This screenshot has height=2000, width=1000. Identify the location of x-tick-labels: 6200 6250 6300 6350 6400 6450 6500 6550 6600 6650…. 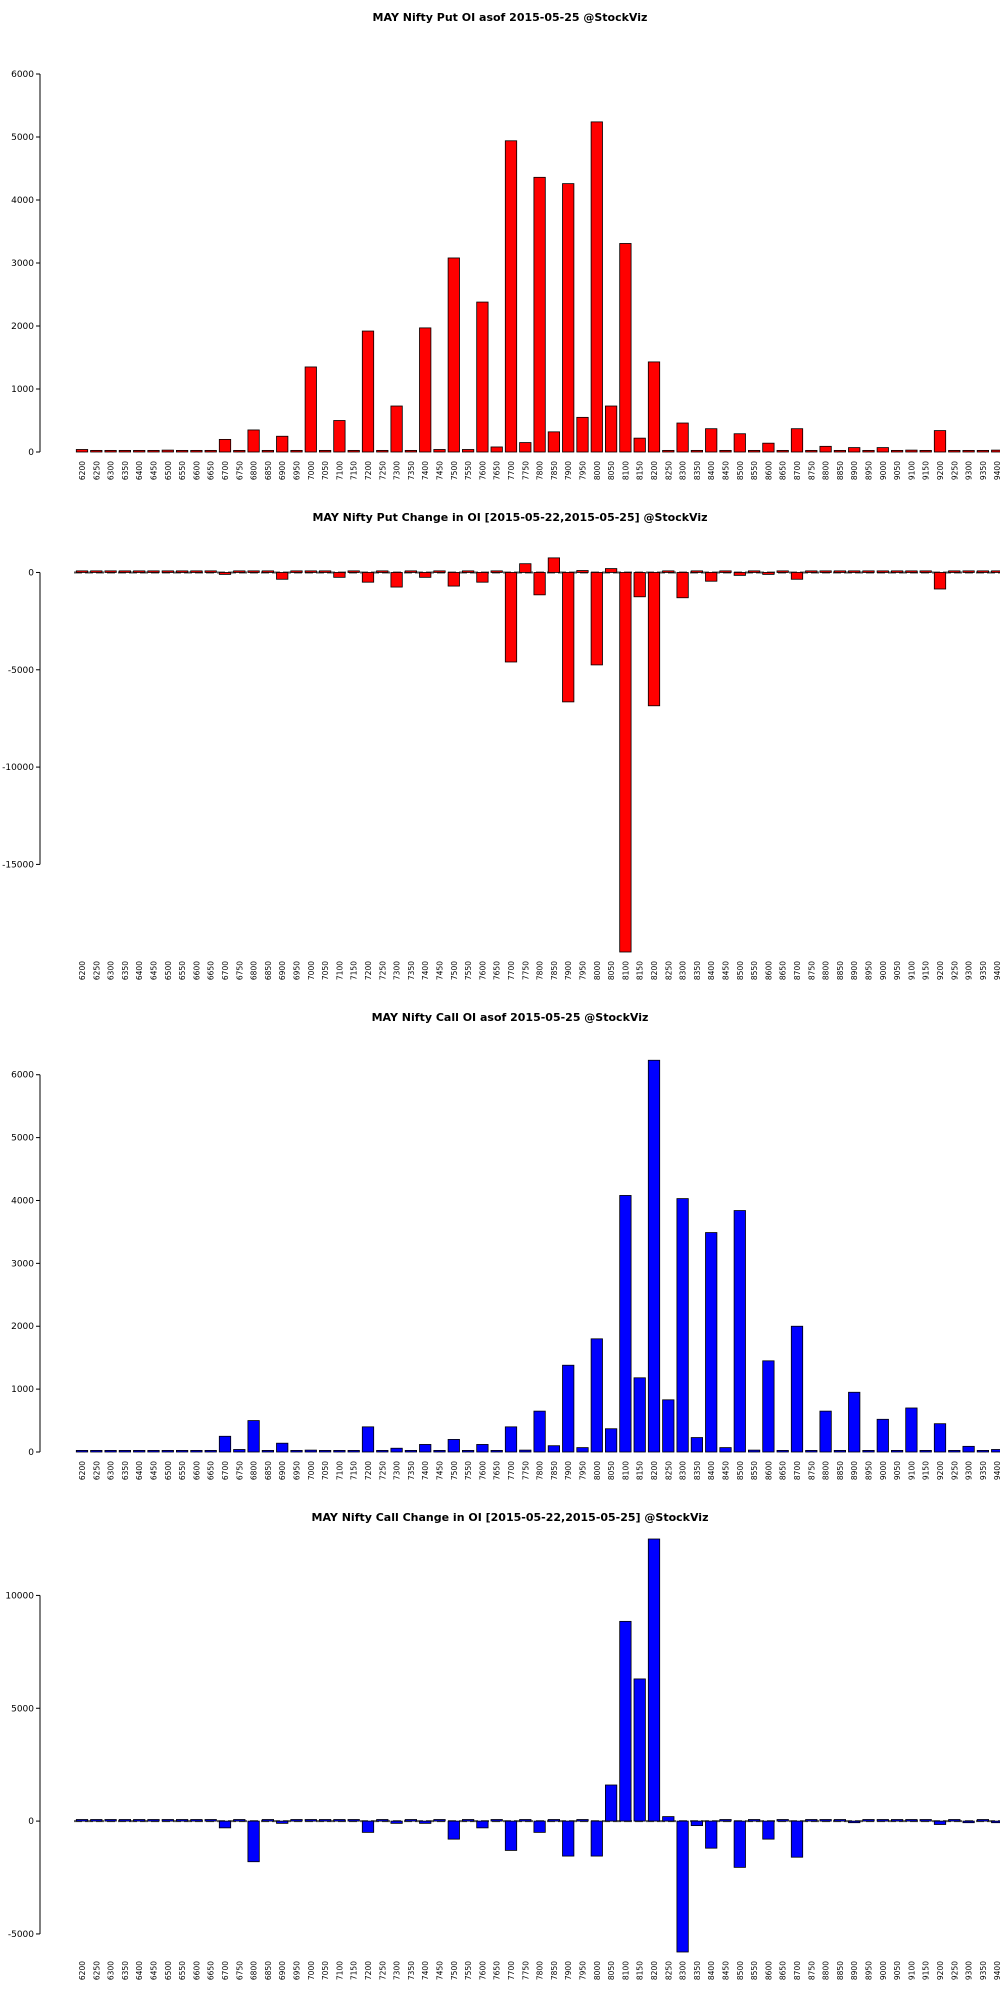
(539, 1470).